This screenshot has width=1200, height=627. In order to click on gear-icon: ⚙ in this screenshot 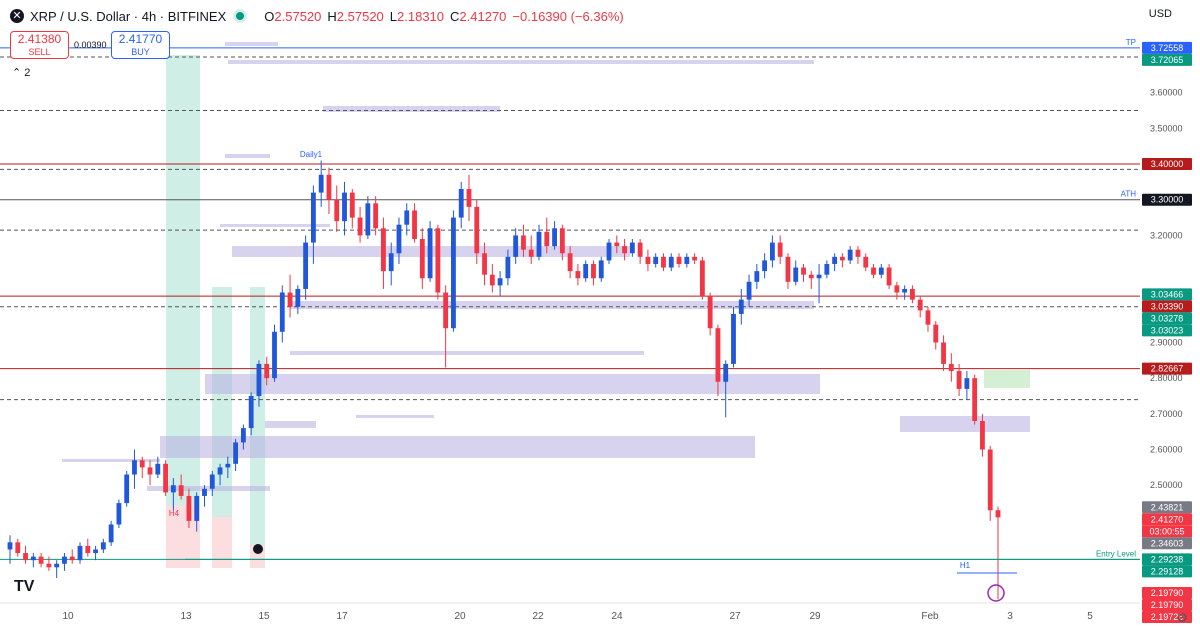, I will do `click(1182, 617)`.